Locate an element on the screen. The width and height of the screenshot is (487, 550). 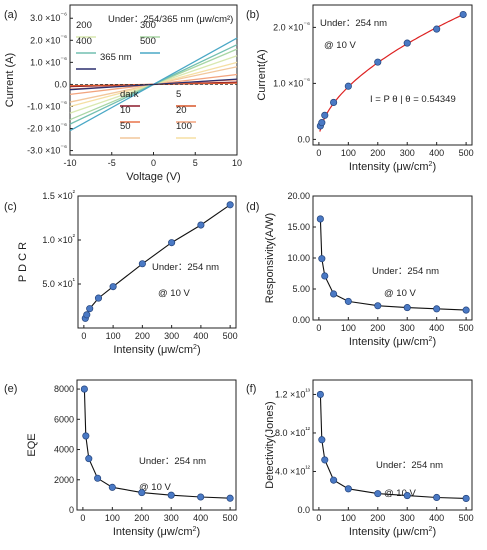
y-tick-label: 0.0 is located at coordinates (60, 84).